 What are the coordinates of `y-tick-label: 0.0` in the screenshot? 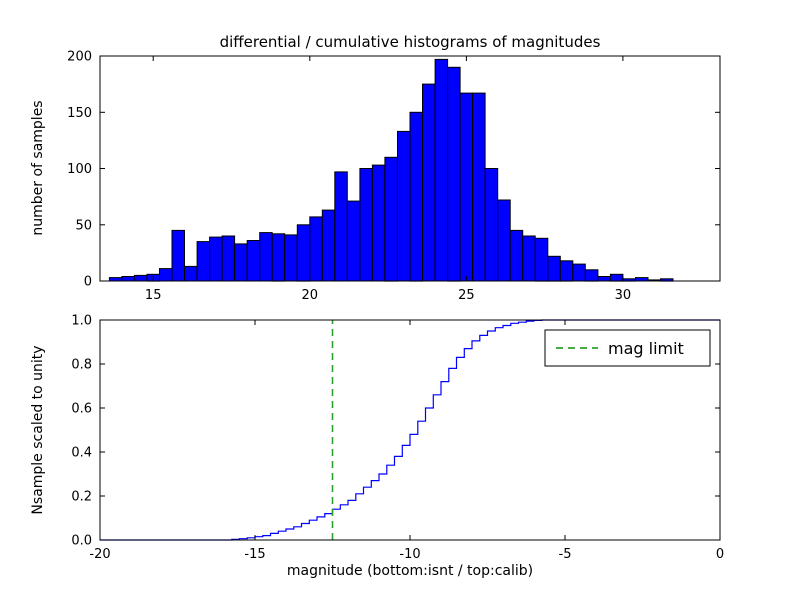 It's located at (81, 541).